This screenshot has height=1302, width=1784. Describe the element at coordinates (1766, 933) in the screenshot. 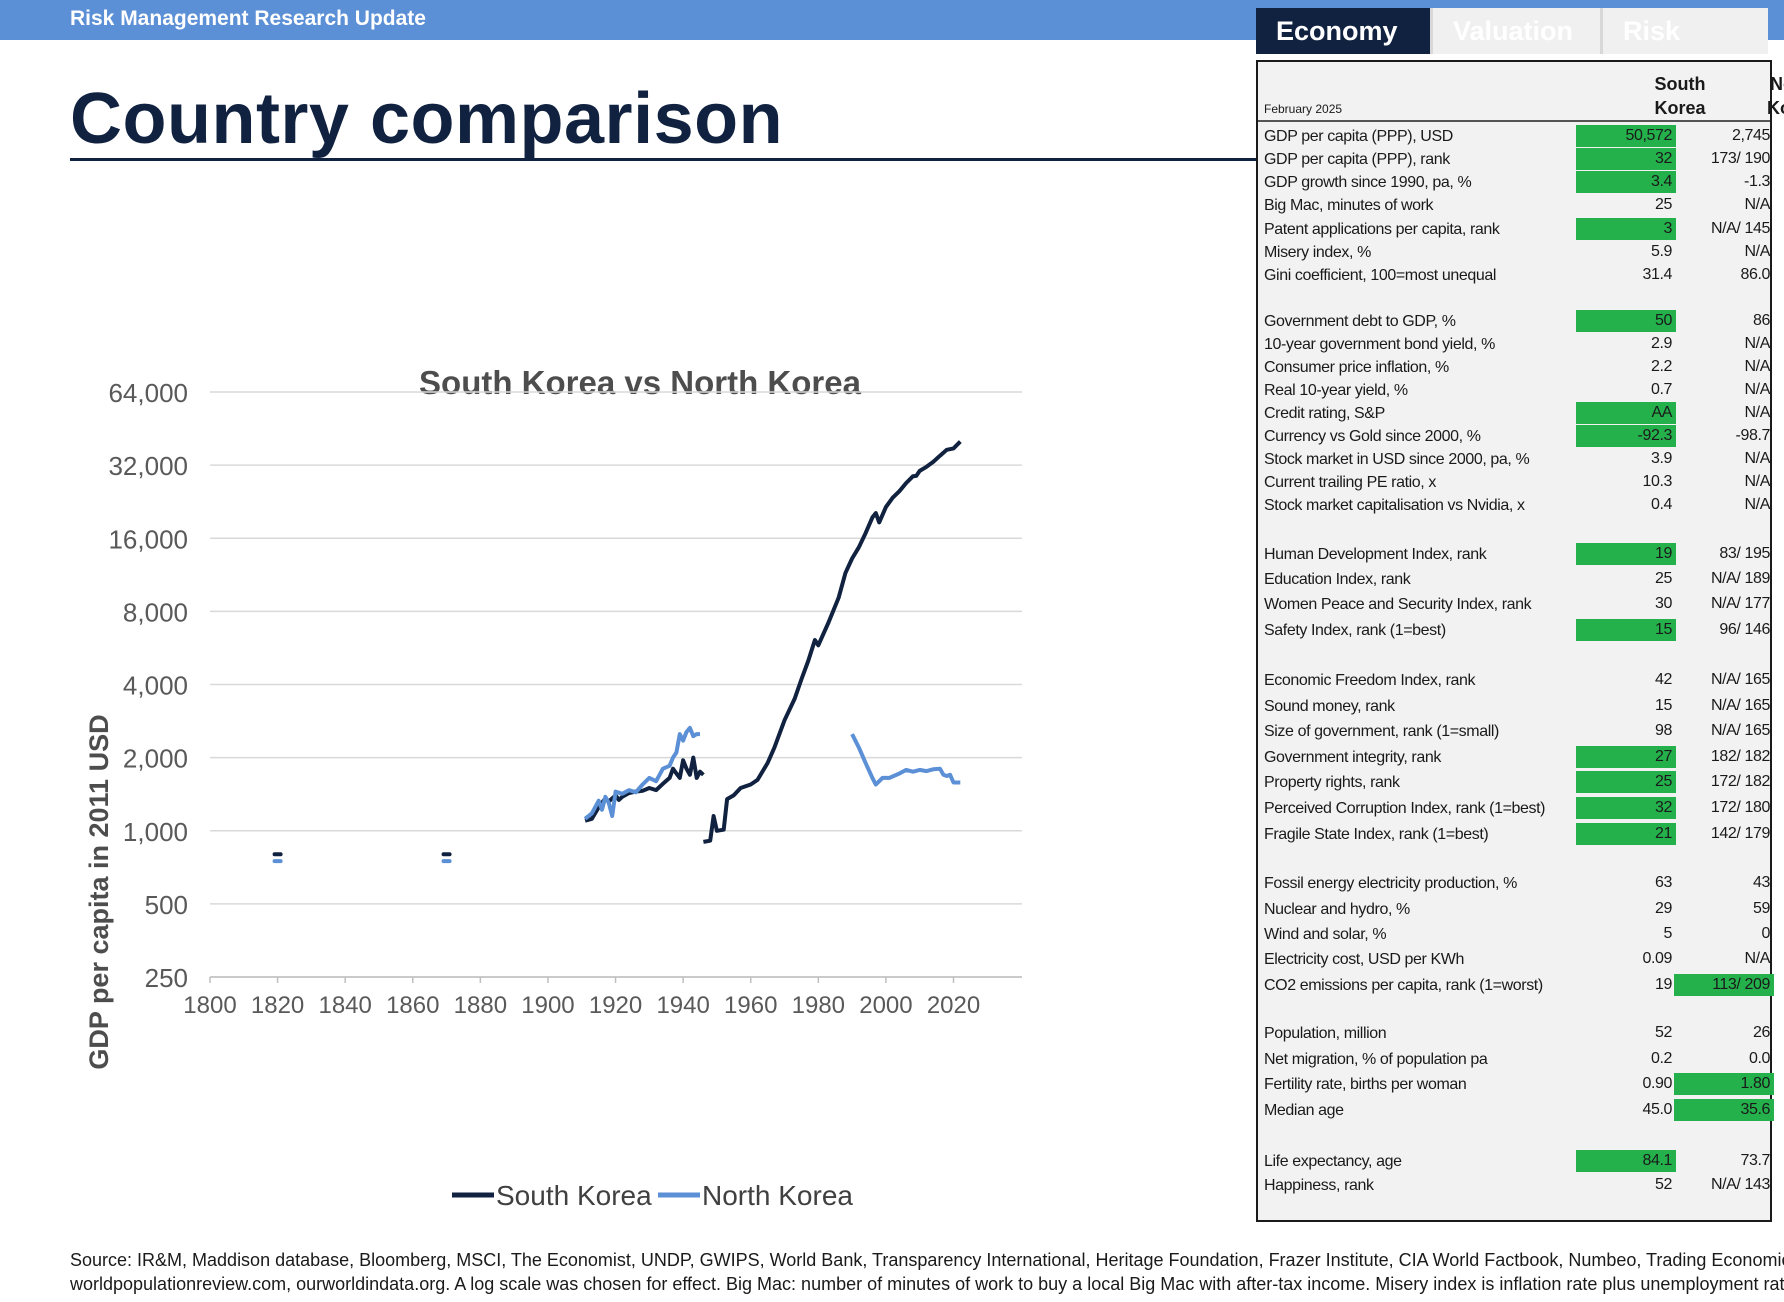

I see `north-korea-value: 0` at that location.